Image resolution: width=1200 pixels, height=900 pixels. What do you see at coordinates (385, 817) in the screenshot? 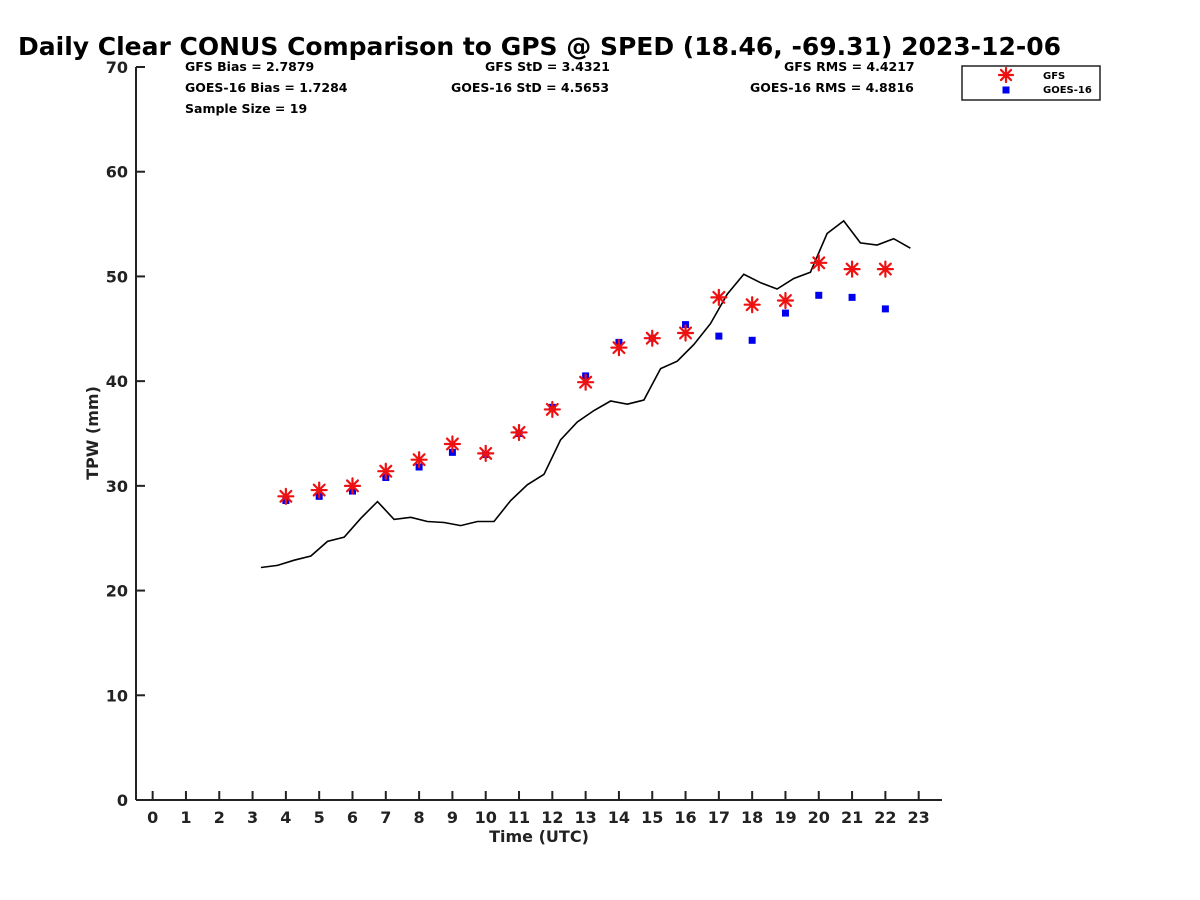
I see `x-tick-label: 7` at bounding box center [385, 817].